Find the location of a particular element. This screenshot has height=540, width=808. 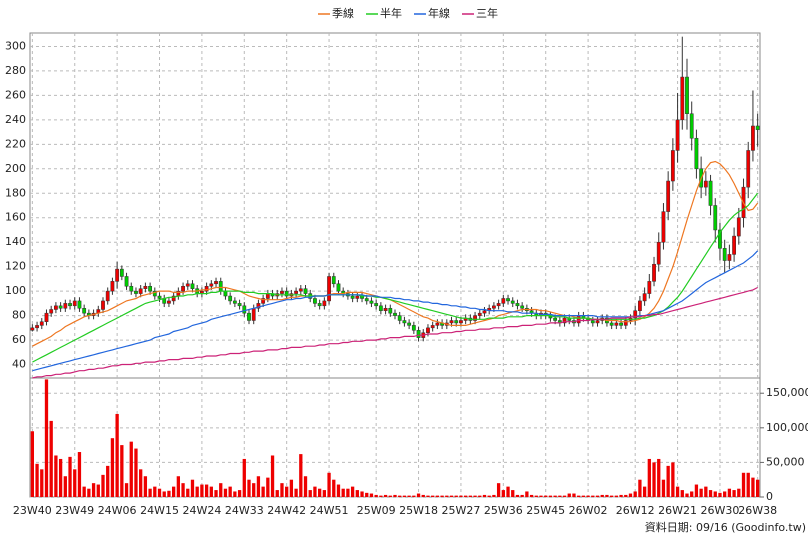

y-tick-label: 200 is located at coordinates (15, 168).